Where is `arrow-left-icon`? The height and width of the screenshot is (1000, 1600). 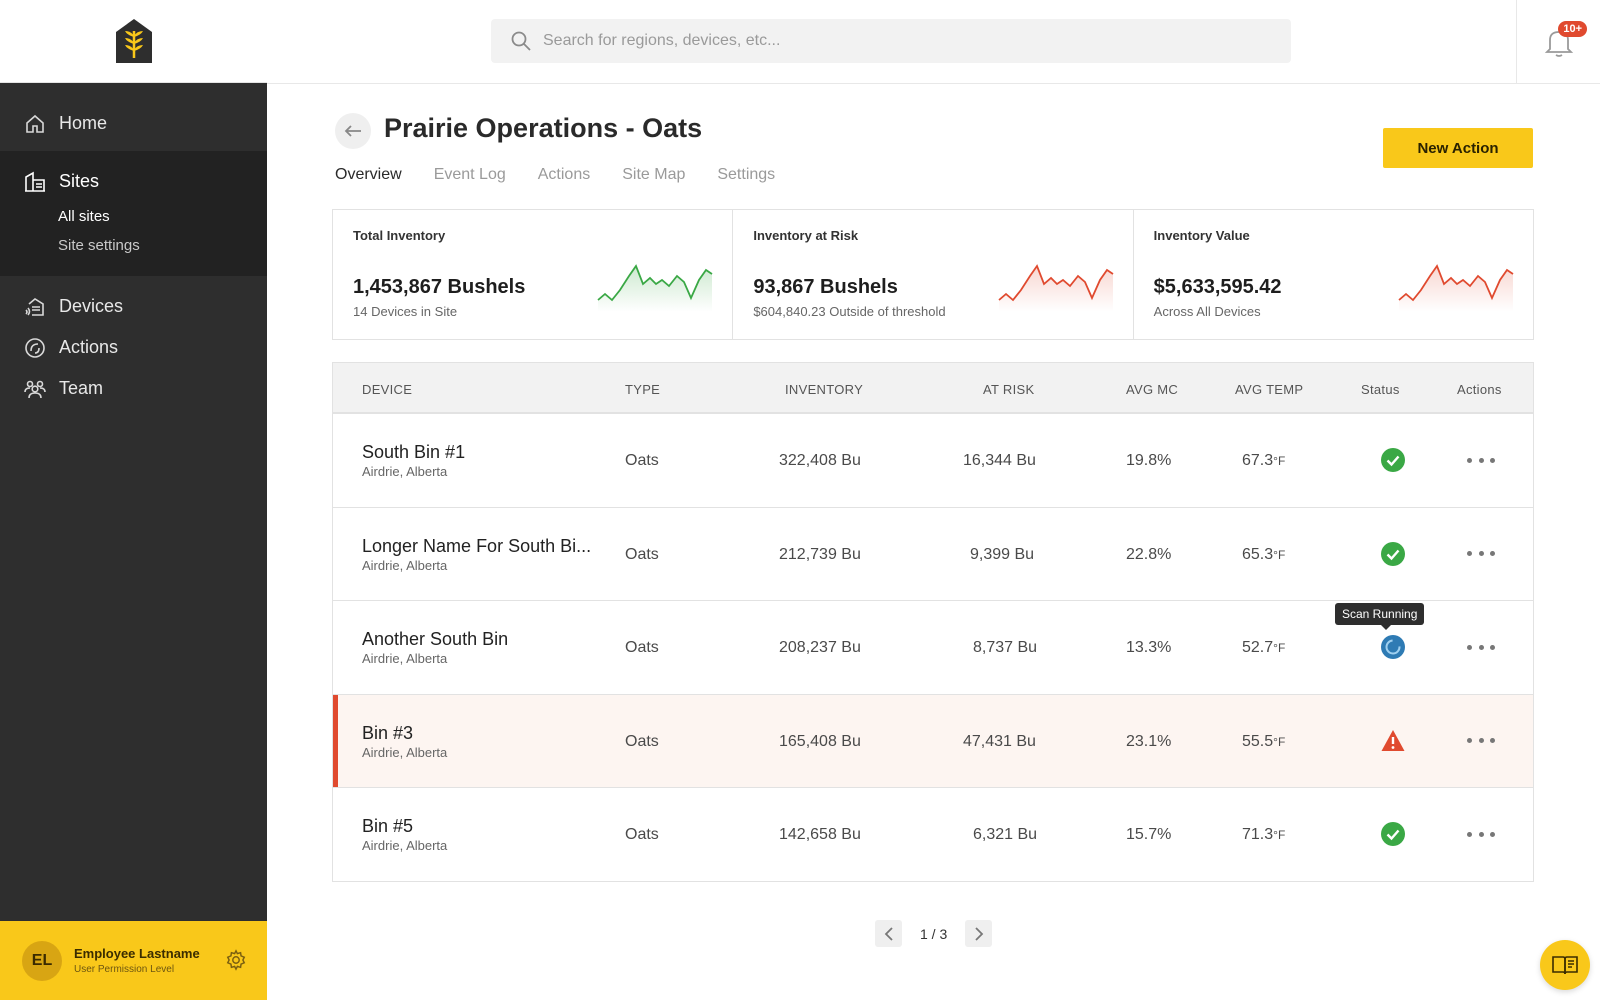
arrow-left-icon is located at coordinates (352, 131).